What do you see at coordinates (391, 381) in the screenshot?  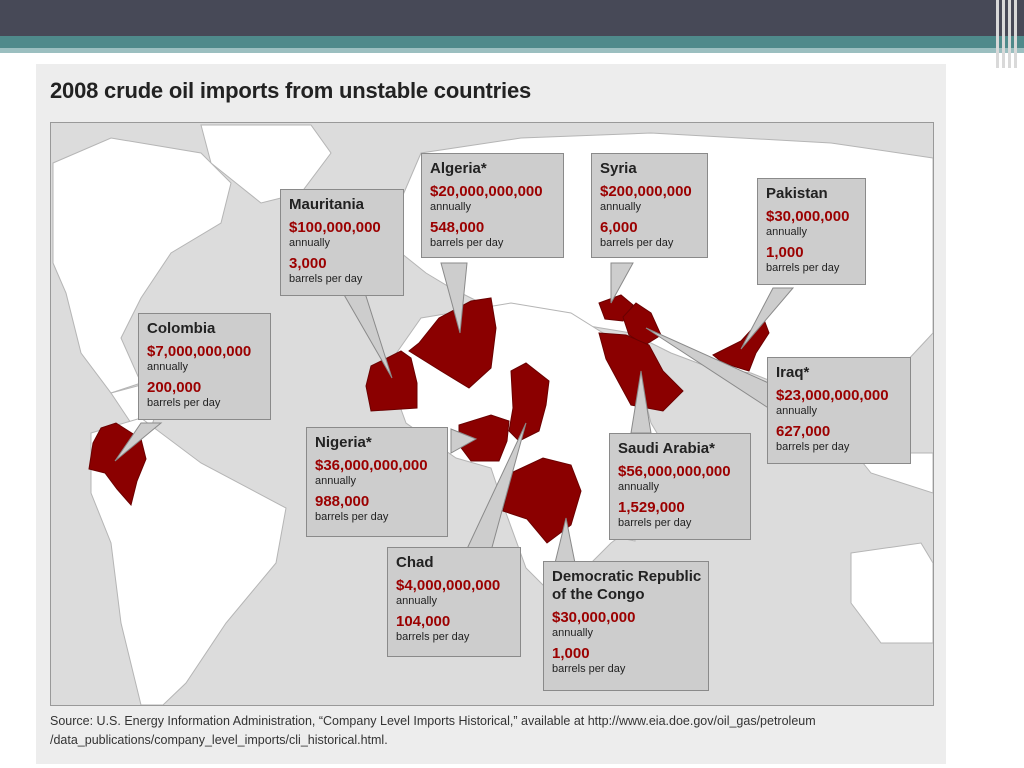 I see `country-mauritania` at bounding box center [391, 381].